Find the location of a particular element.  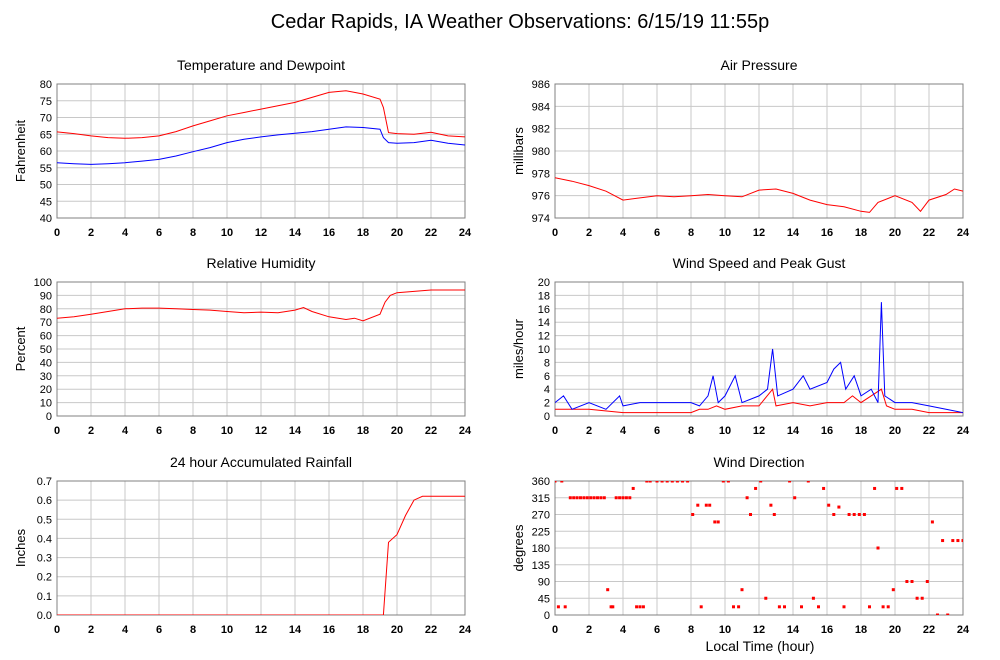

rh-title: Relative Humidity is located at coordinates (261, 263).